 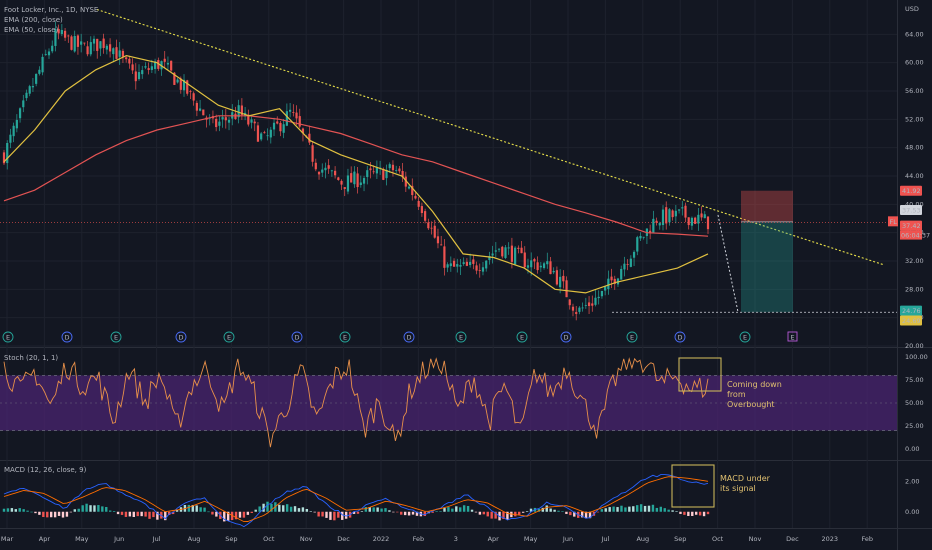 What do you see at coordinates (767, 267) in the screenshot?
I see `target-zone` at bounding box center [767, 267].